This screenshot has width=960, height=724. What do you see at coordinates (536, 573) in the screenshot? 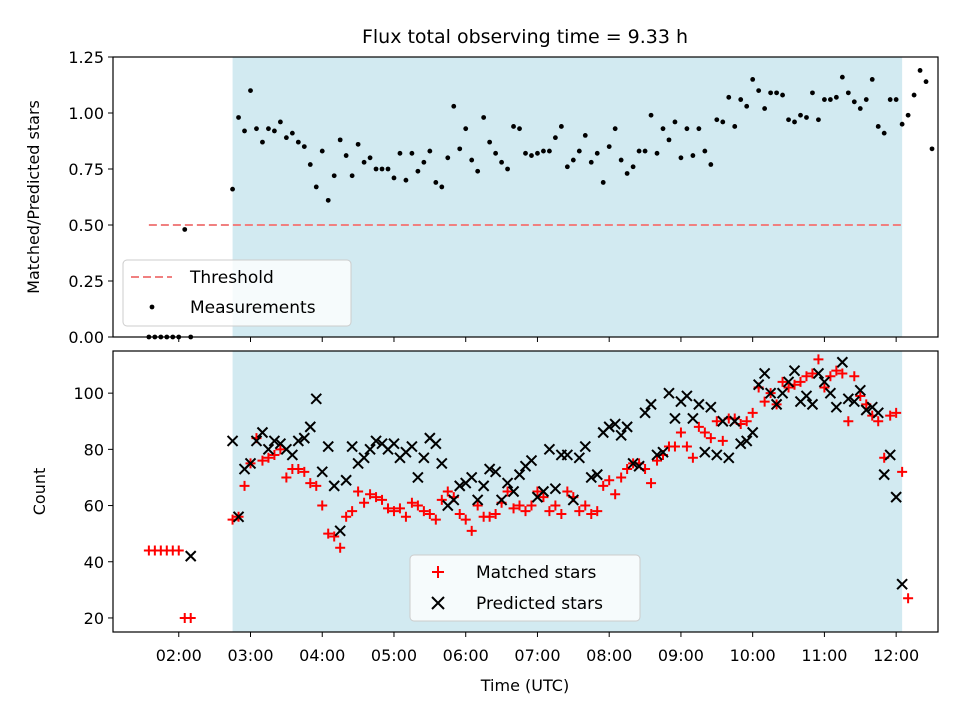
I see `legend-matched-label: Matched stars` at bounding box center [536, 573].